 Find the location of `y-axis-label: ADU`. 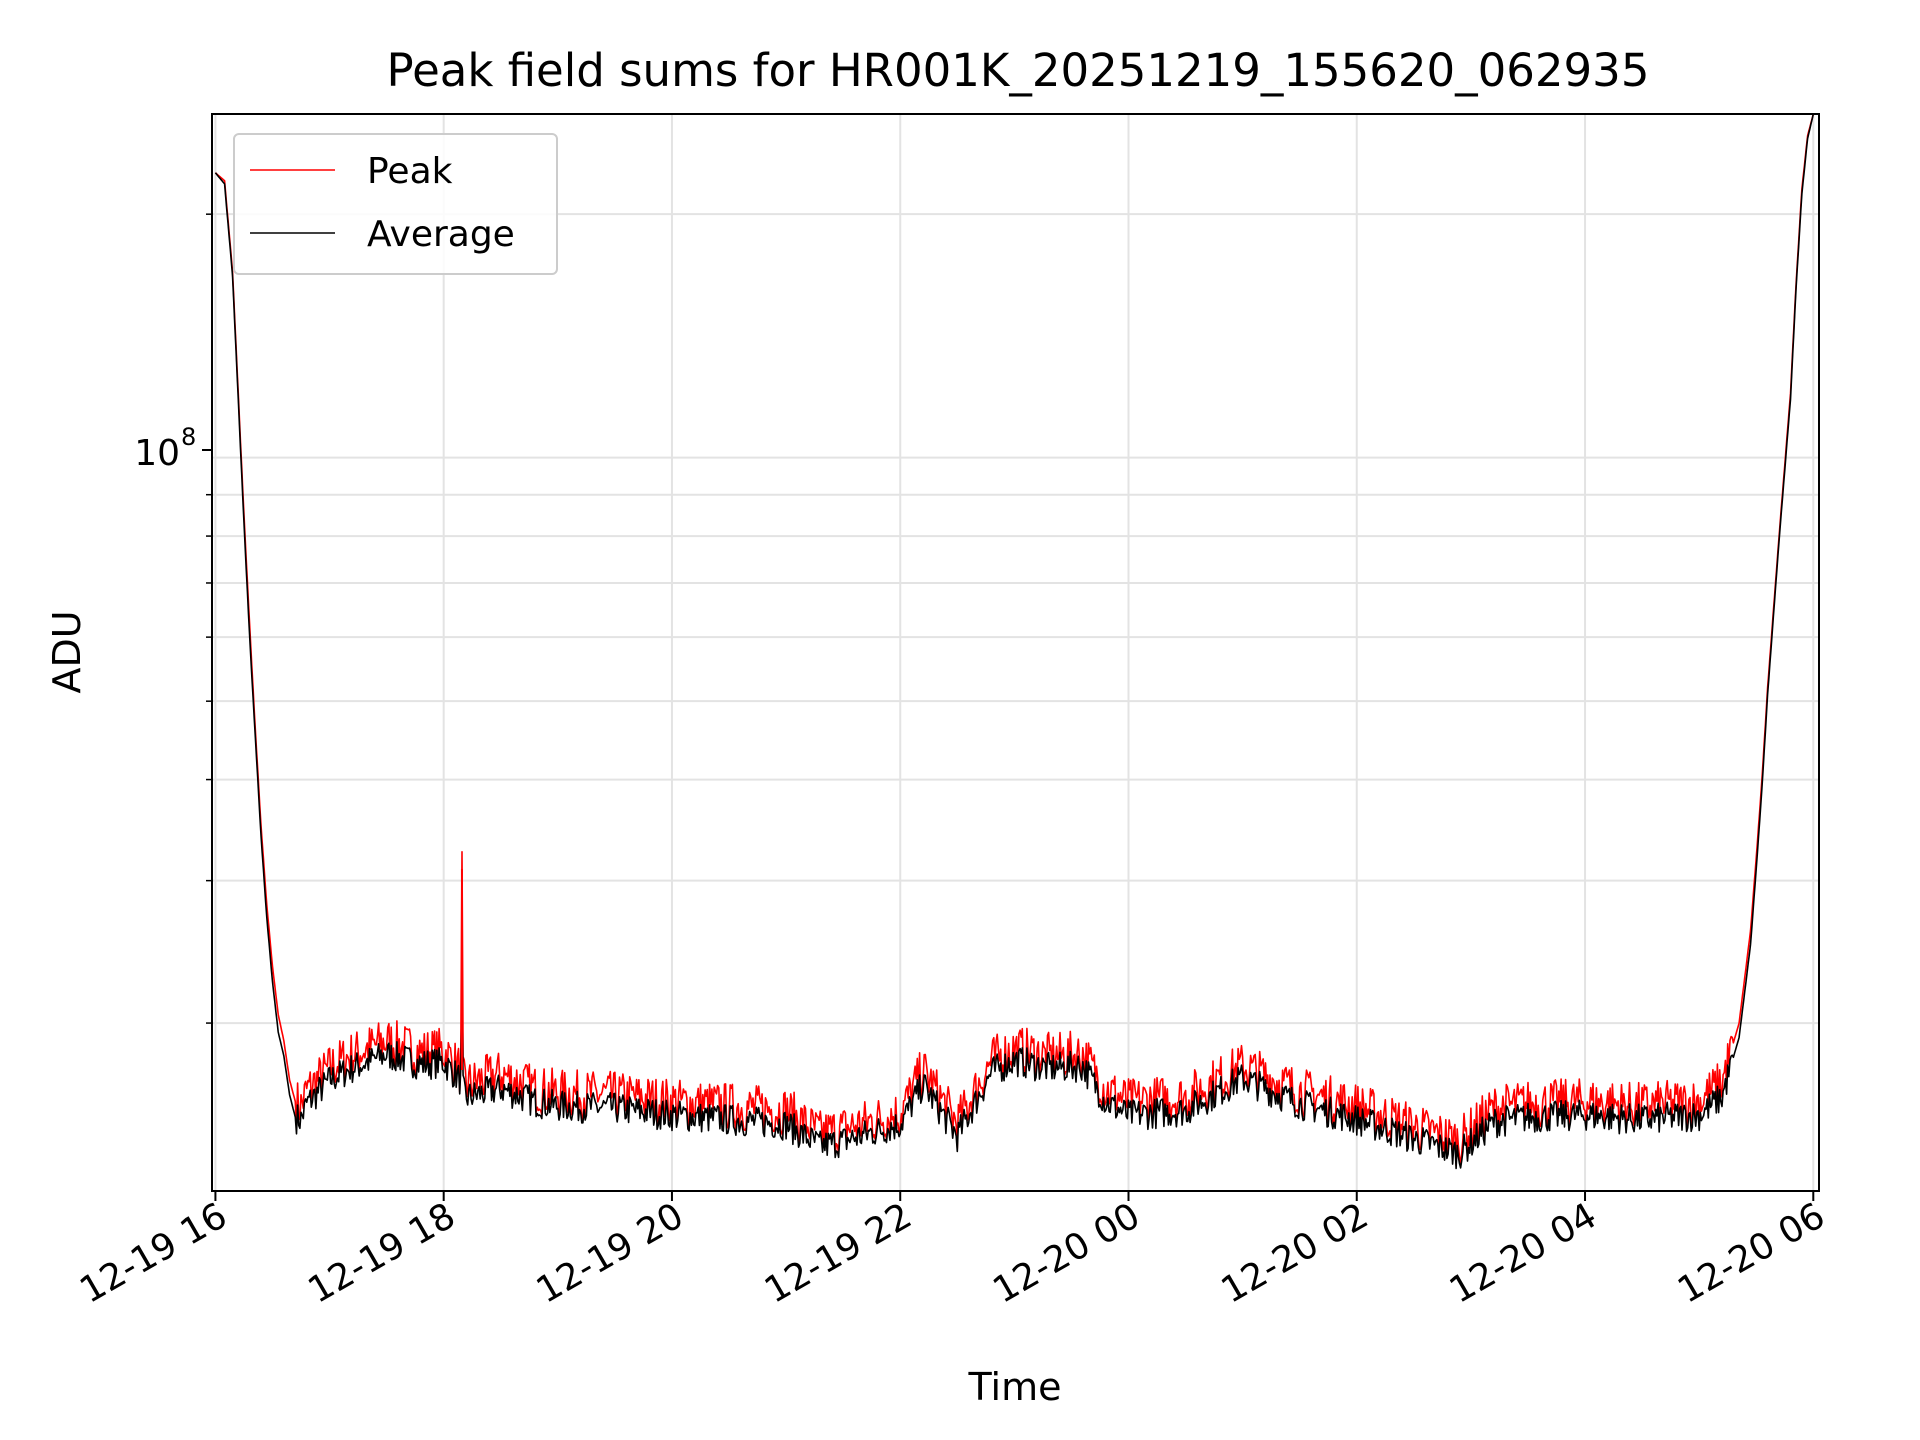

y-axis-label: ADU is located at coordinates (67, 651).